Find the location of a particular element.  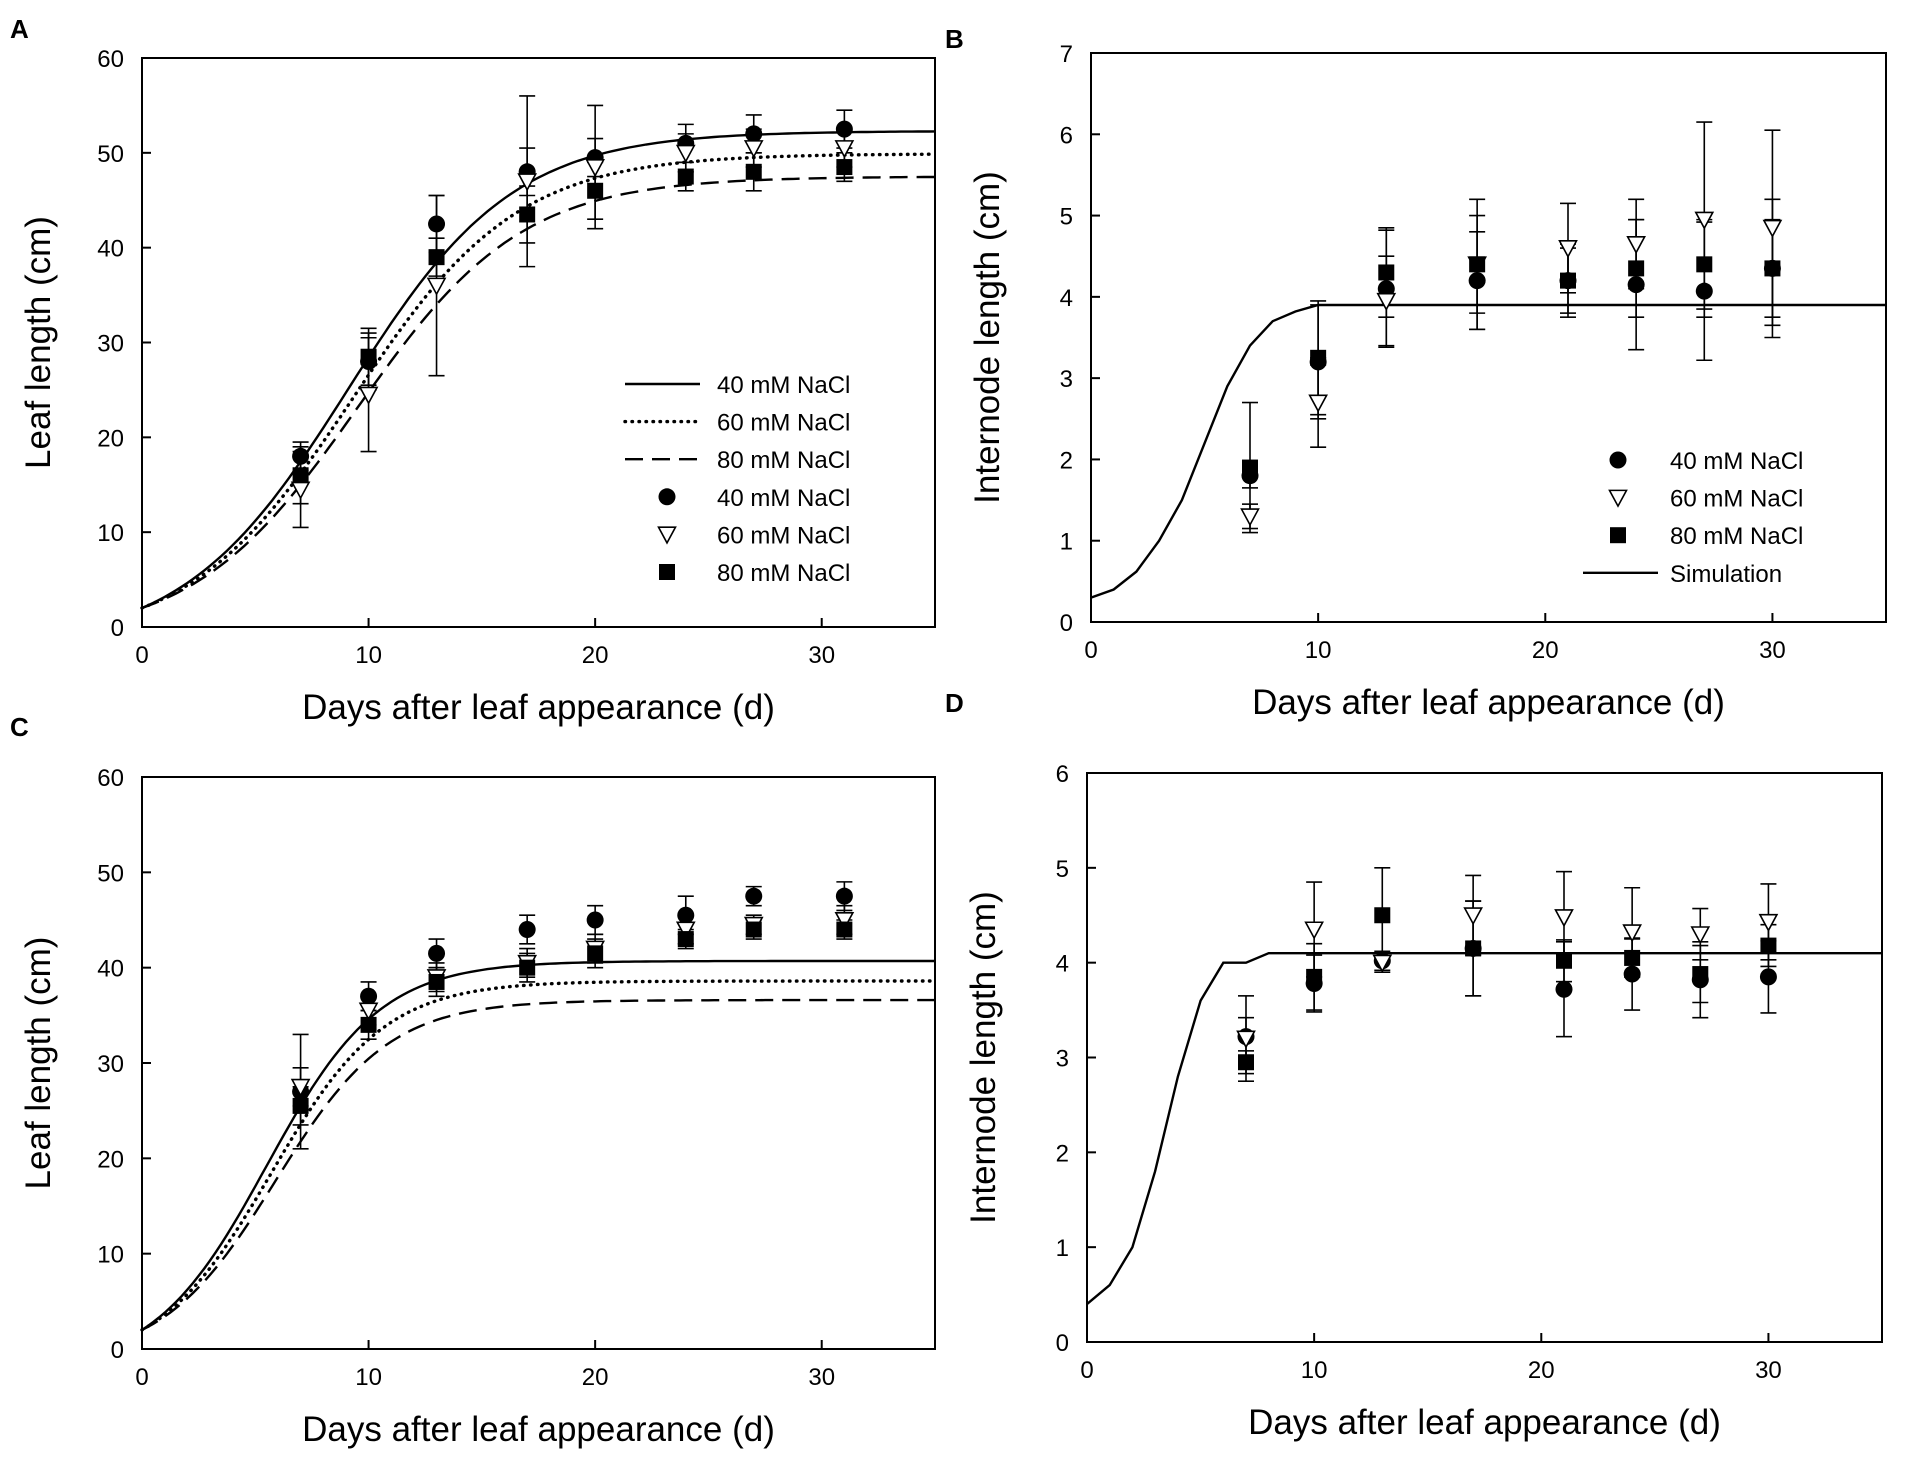

x-axis-title: Days after leaf appearance (d) is located at coordinates (538, 707).